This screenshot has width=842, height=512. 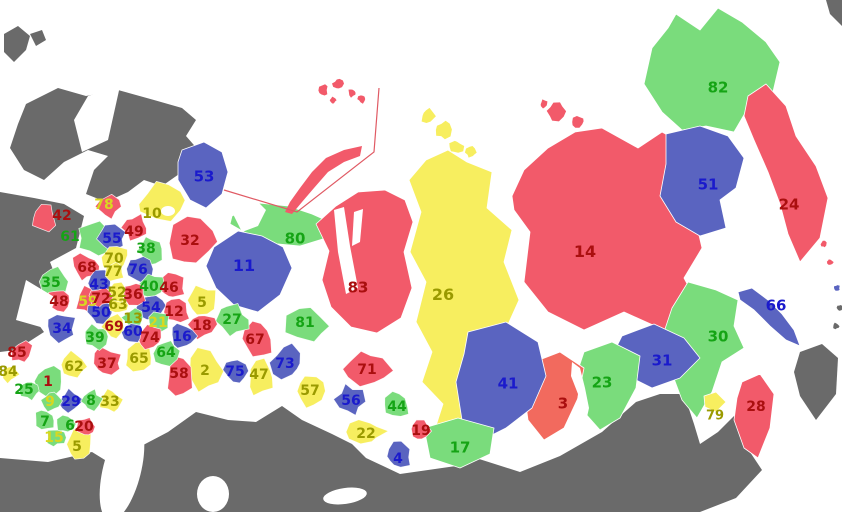 I want to click on region-label-71: 71, so click(x=366, y=370).